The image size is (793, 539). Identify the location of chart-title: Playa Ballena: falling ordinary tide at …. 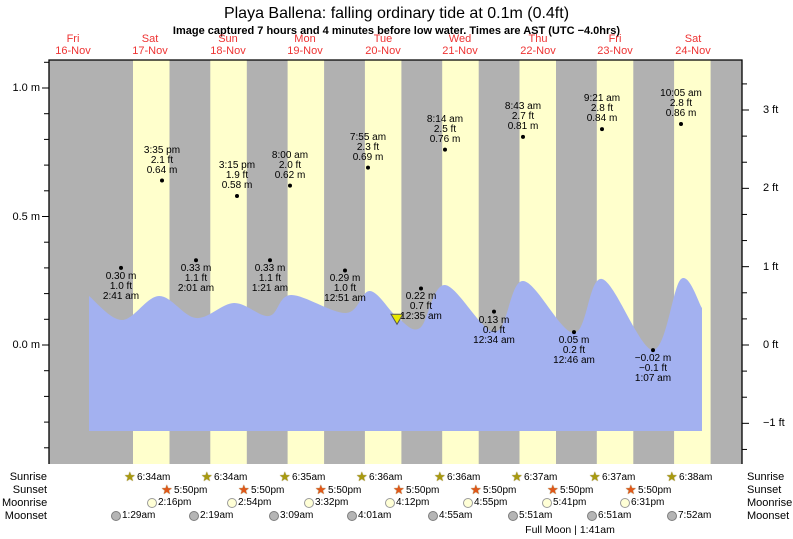
(396, 13).